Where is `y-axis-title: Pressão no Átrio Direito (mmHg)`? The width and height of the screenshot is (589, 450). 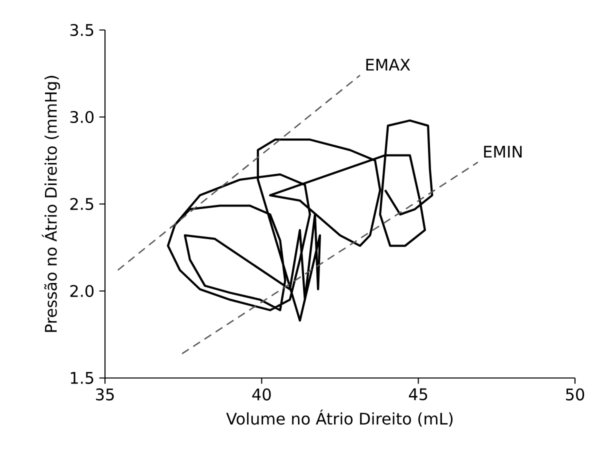 y-axis-title: Pressão no Átrio Direito (mmHg) is located at coordinates (51, 204).